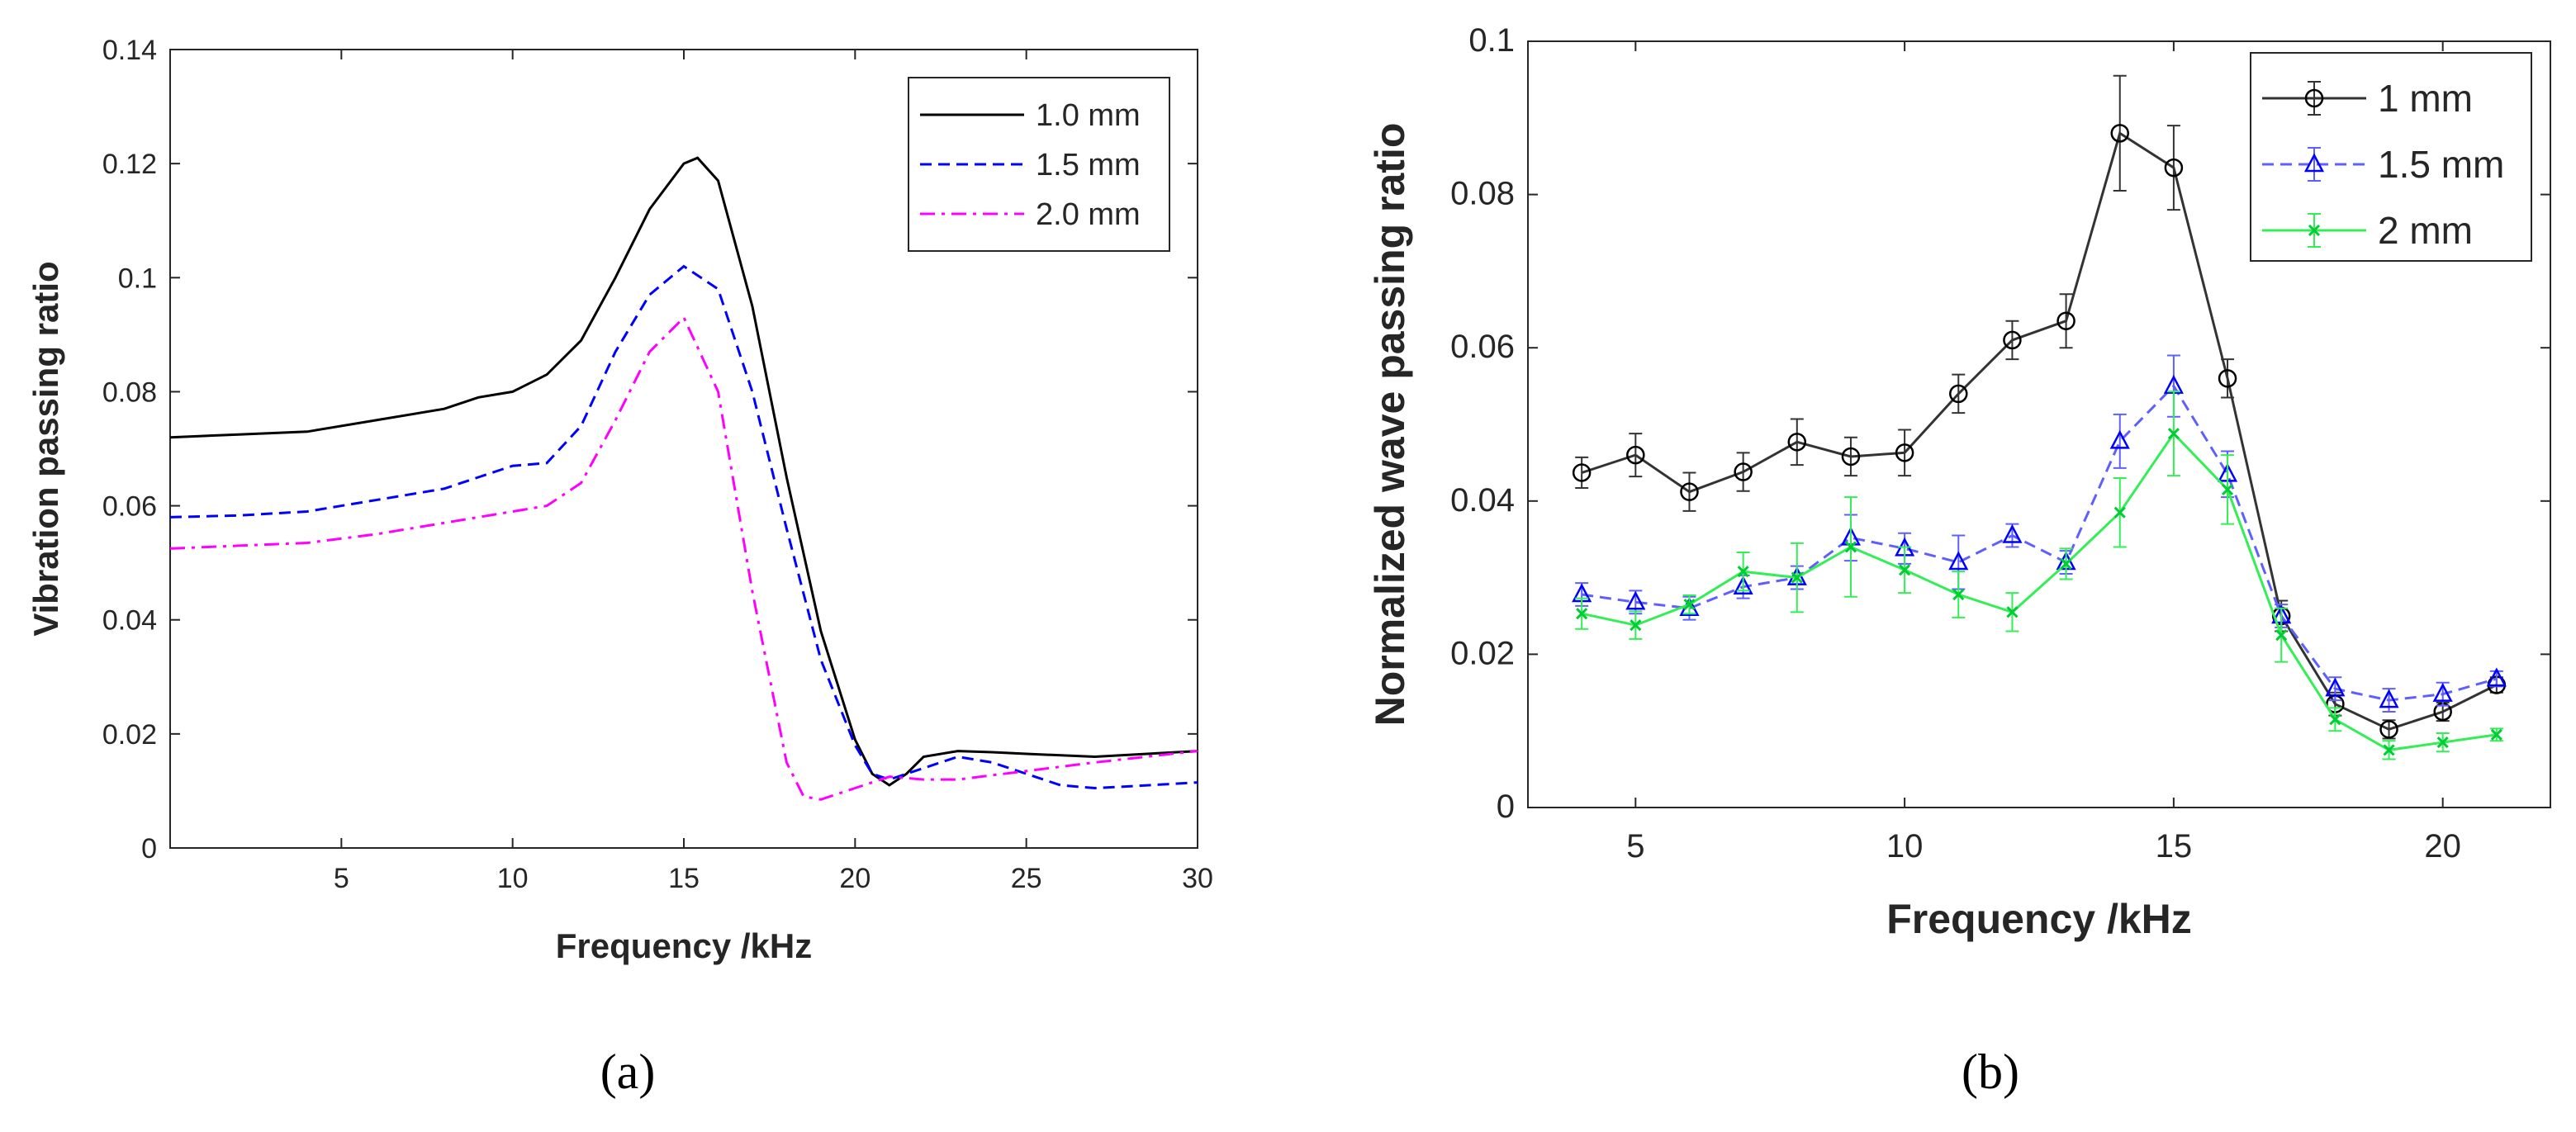  I want to click on legend-label: 2 mm, so click(2425, 230).